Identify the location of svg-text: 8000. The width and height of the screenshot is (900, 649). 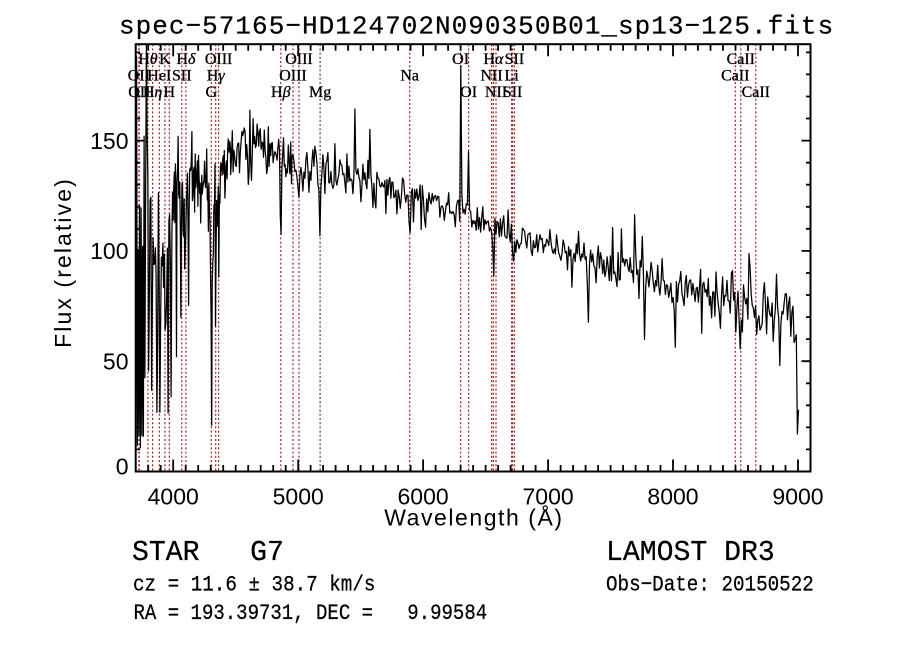
(672, 497).